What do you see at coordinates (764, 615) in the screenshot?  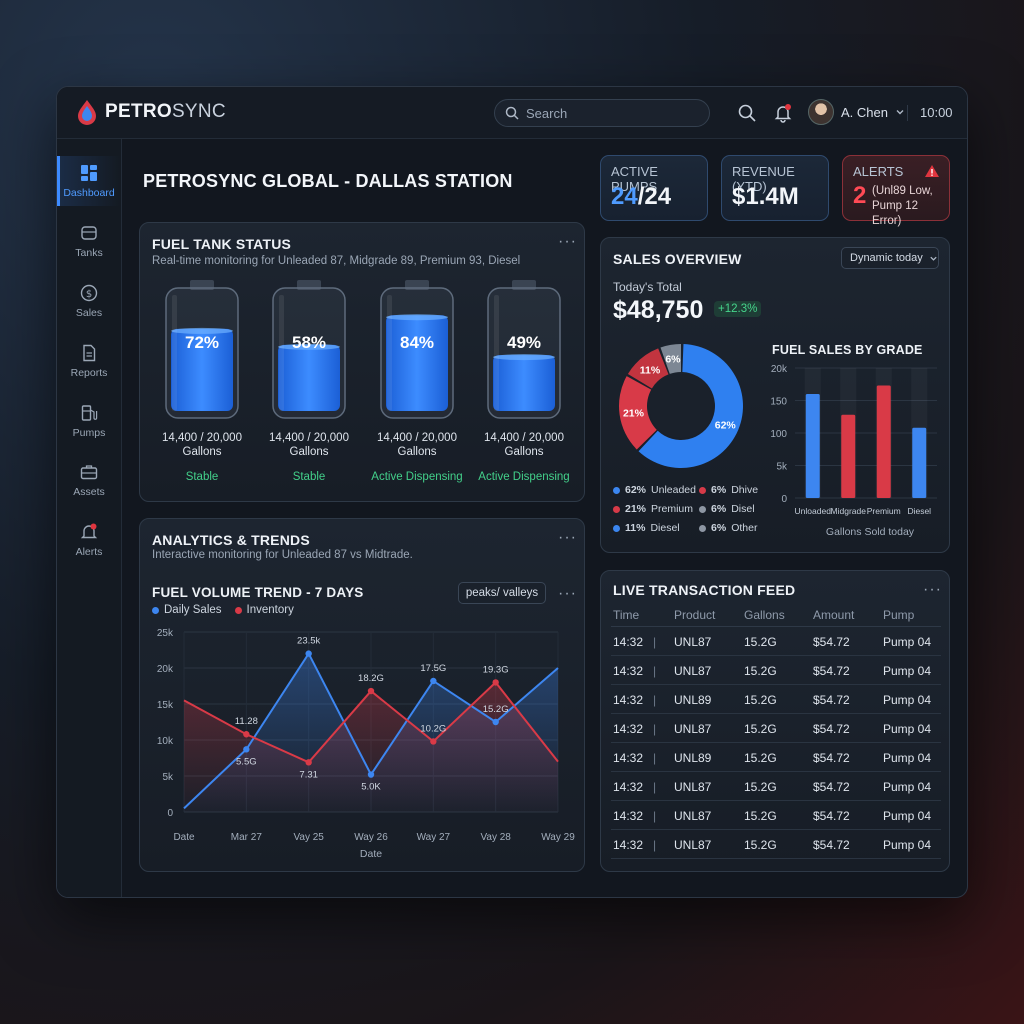 I see `column-header-gallons: Gallons` at bounding box center [764, 615].